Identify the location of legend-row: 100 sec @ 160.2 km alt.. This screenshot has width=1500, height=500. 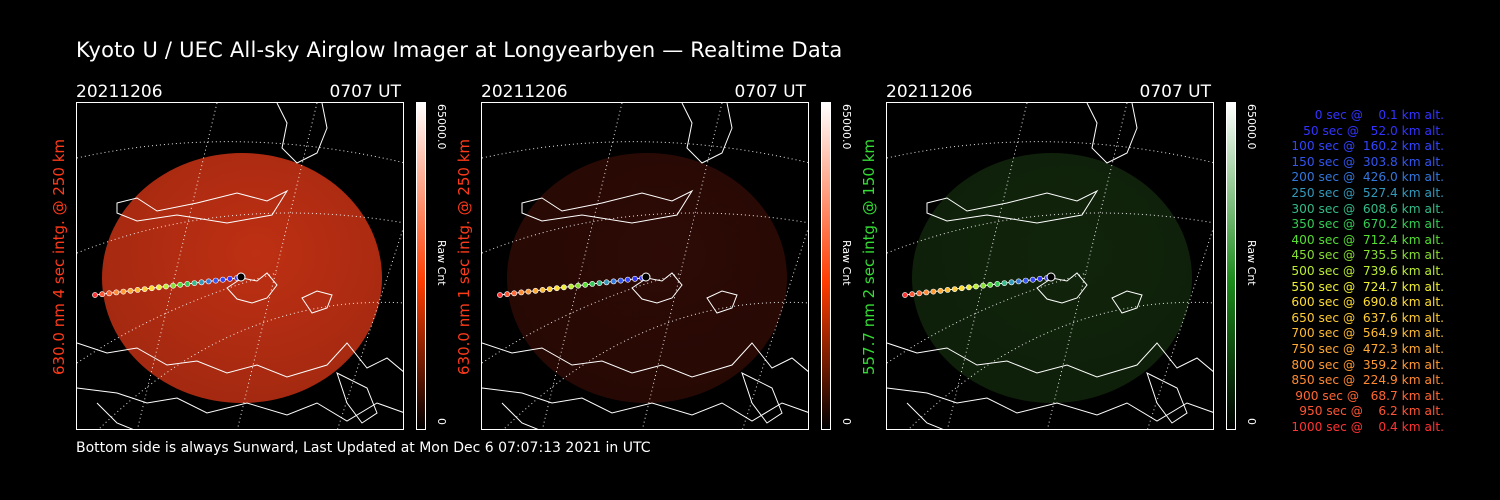
(1367, 146).